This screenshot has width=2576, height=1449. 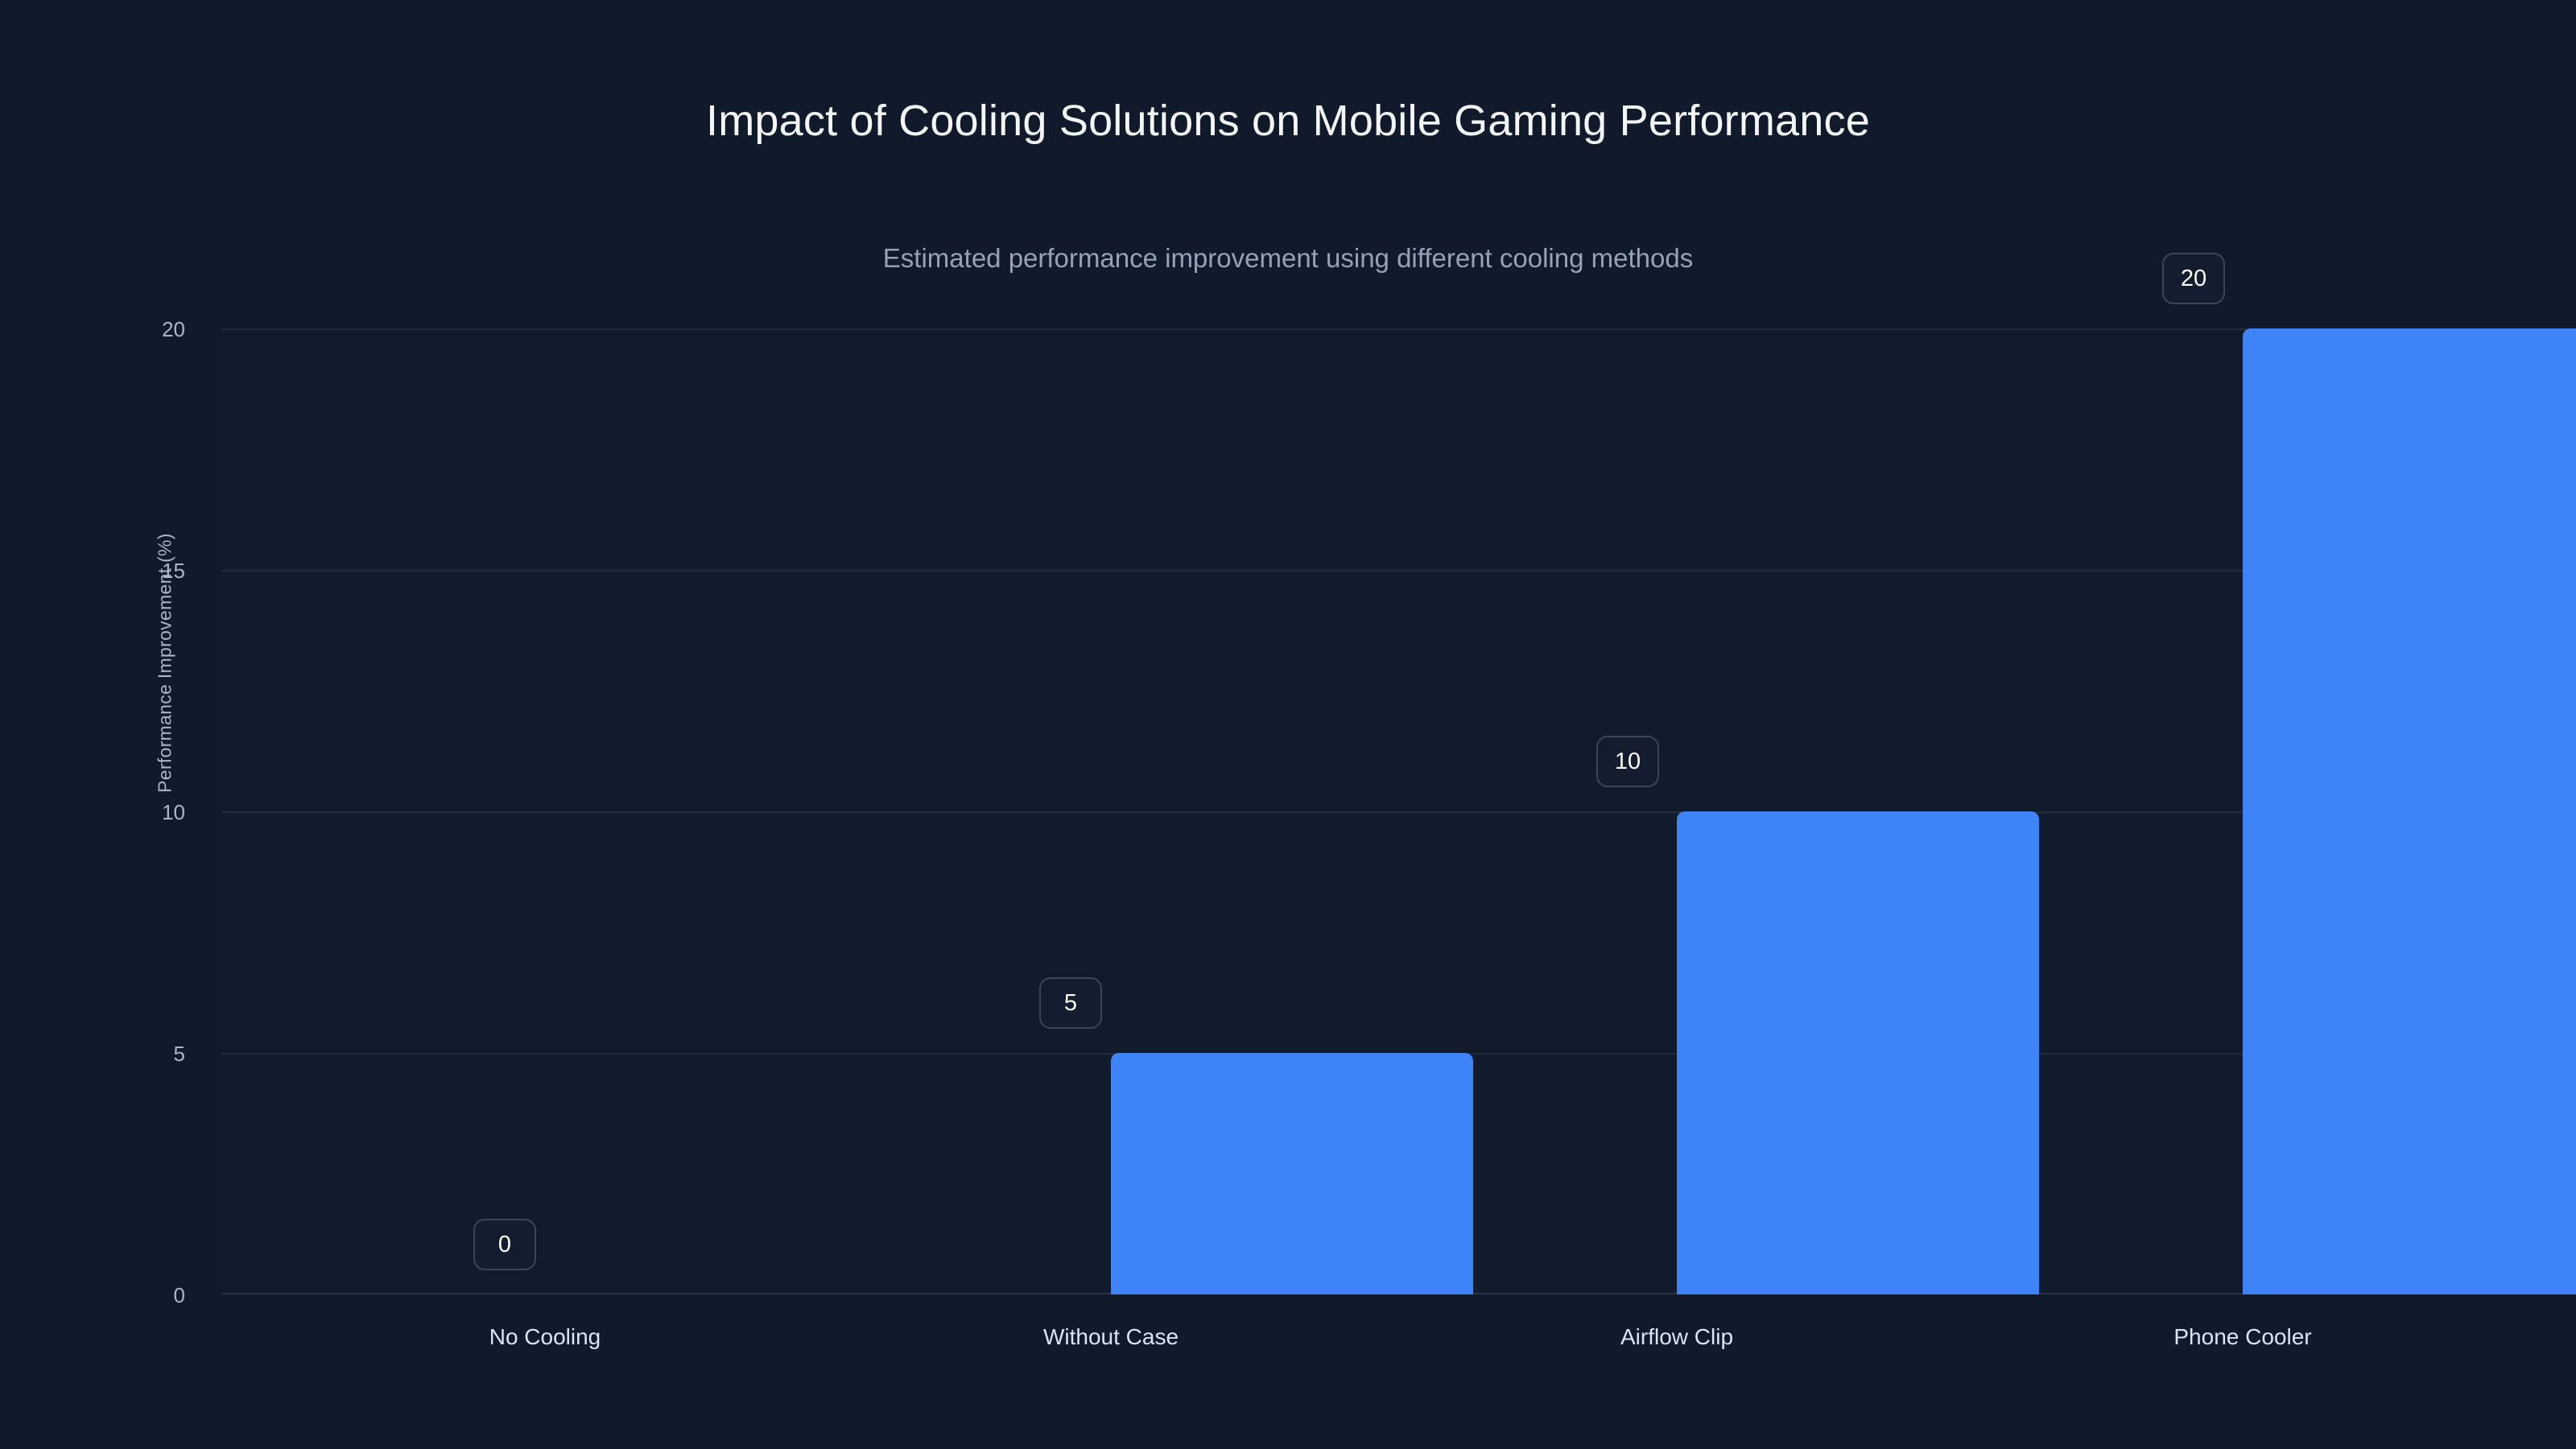 What do you see at coordinates (2243, 1336) in the screenshot?
I see `x-tick-label-phone-cooler: Phone Cooler` at bounding box center [2243, 1336].